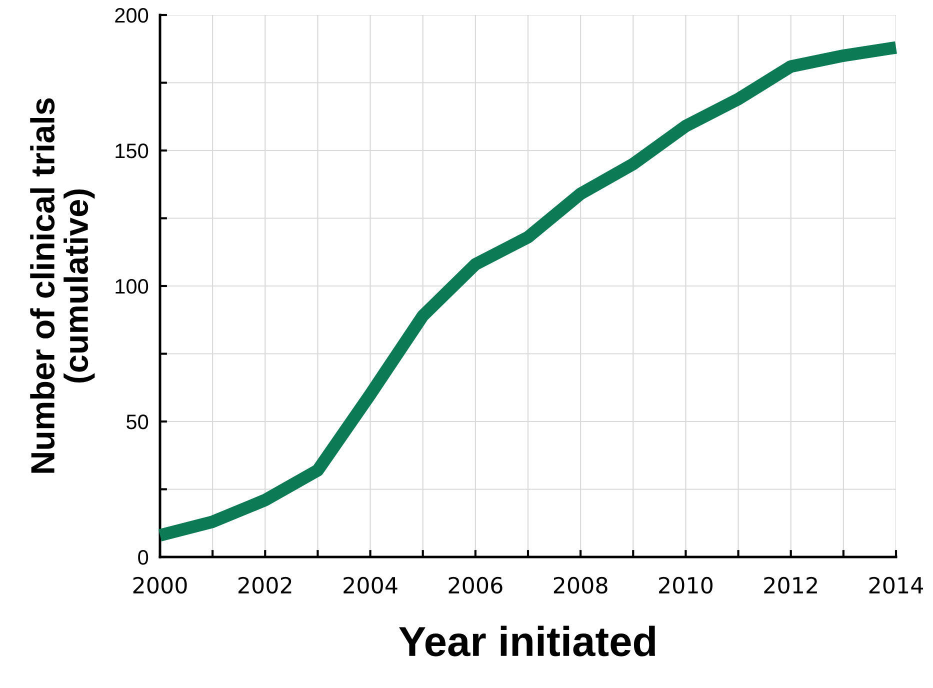 Image resolution: width=933 pixels, height=688 pixels. Describe the element at coordinates (131, 15) in the screenshot. I see `y-tick-label: 200` at that location.